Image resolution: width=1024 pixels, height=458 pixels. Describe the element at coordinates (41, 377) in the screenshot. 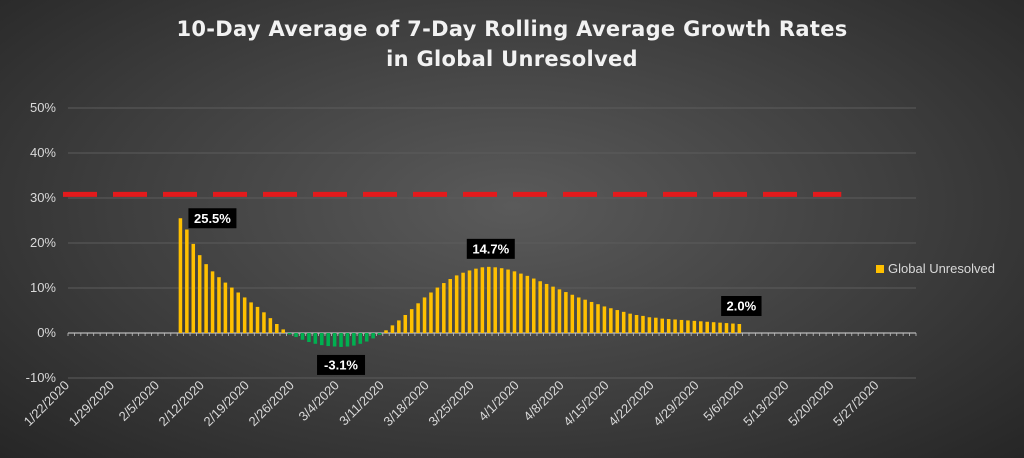

I see `y-tick-label: -10%` at that location.